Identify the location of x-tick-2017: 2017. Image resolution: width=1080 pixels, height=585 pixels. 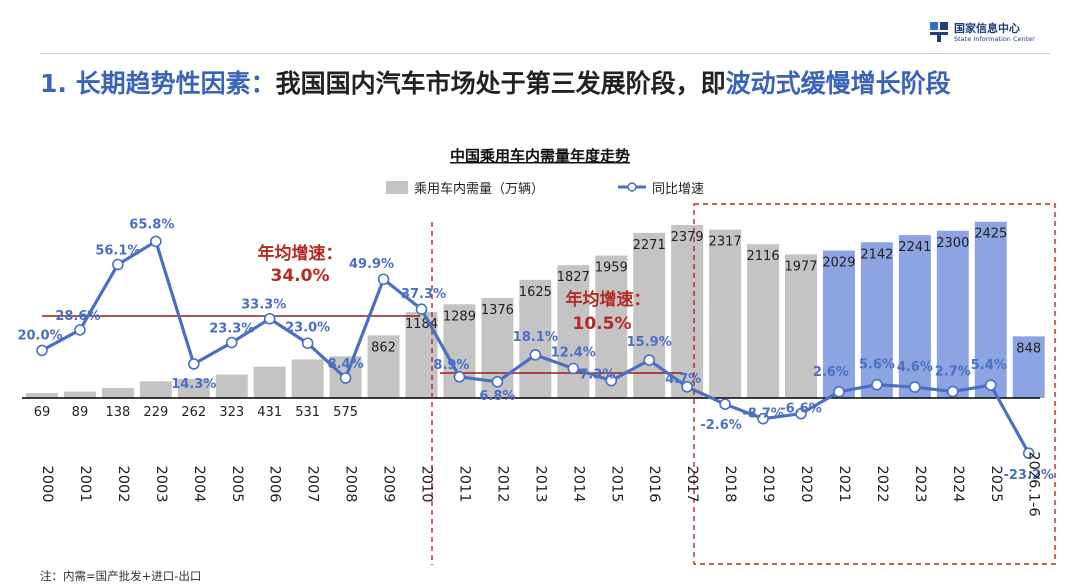
(692, 484).